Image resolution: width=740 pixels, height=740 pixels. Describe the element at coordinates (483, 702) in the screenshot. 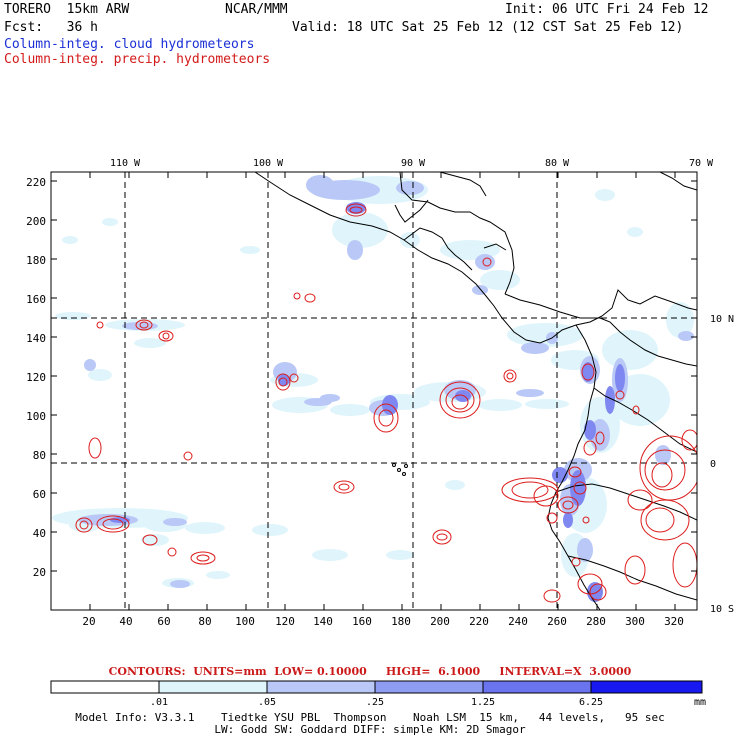

I see `colorbar-label: 1.25` at that location.